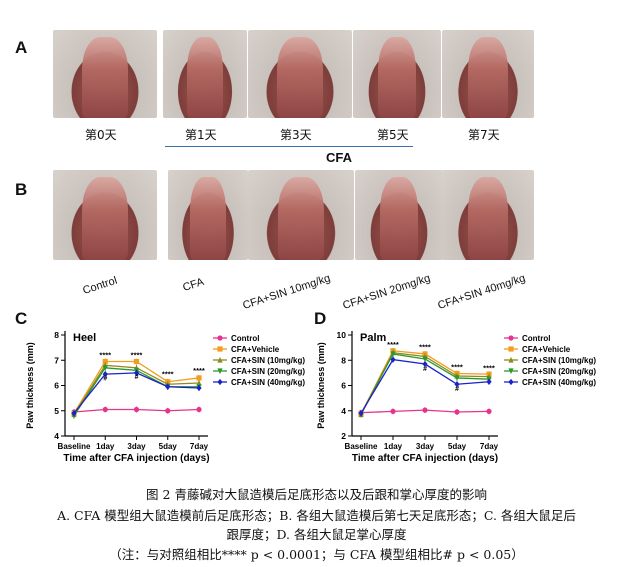 This screenshot has height=567, width=633. What do you see at coordinates (21, 189) in the screenshot?
I see `panel-b-letter: B` at bounding box center [21, 189].